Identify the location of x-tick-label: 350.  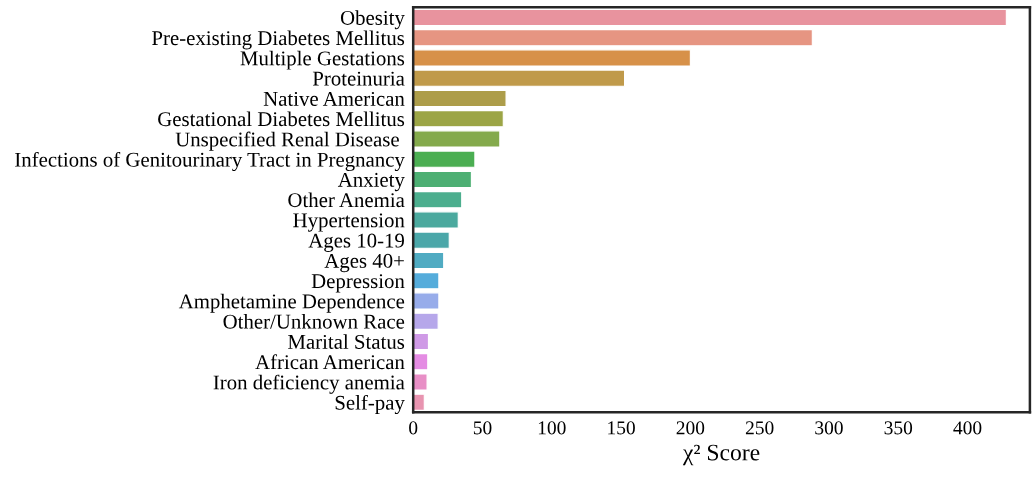
(898, 428).